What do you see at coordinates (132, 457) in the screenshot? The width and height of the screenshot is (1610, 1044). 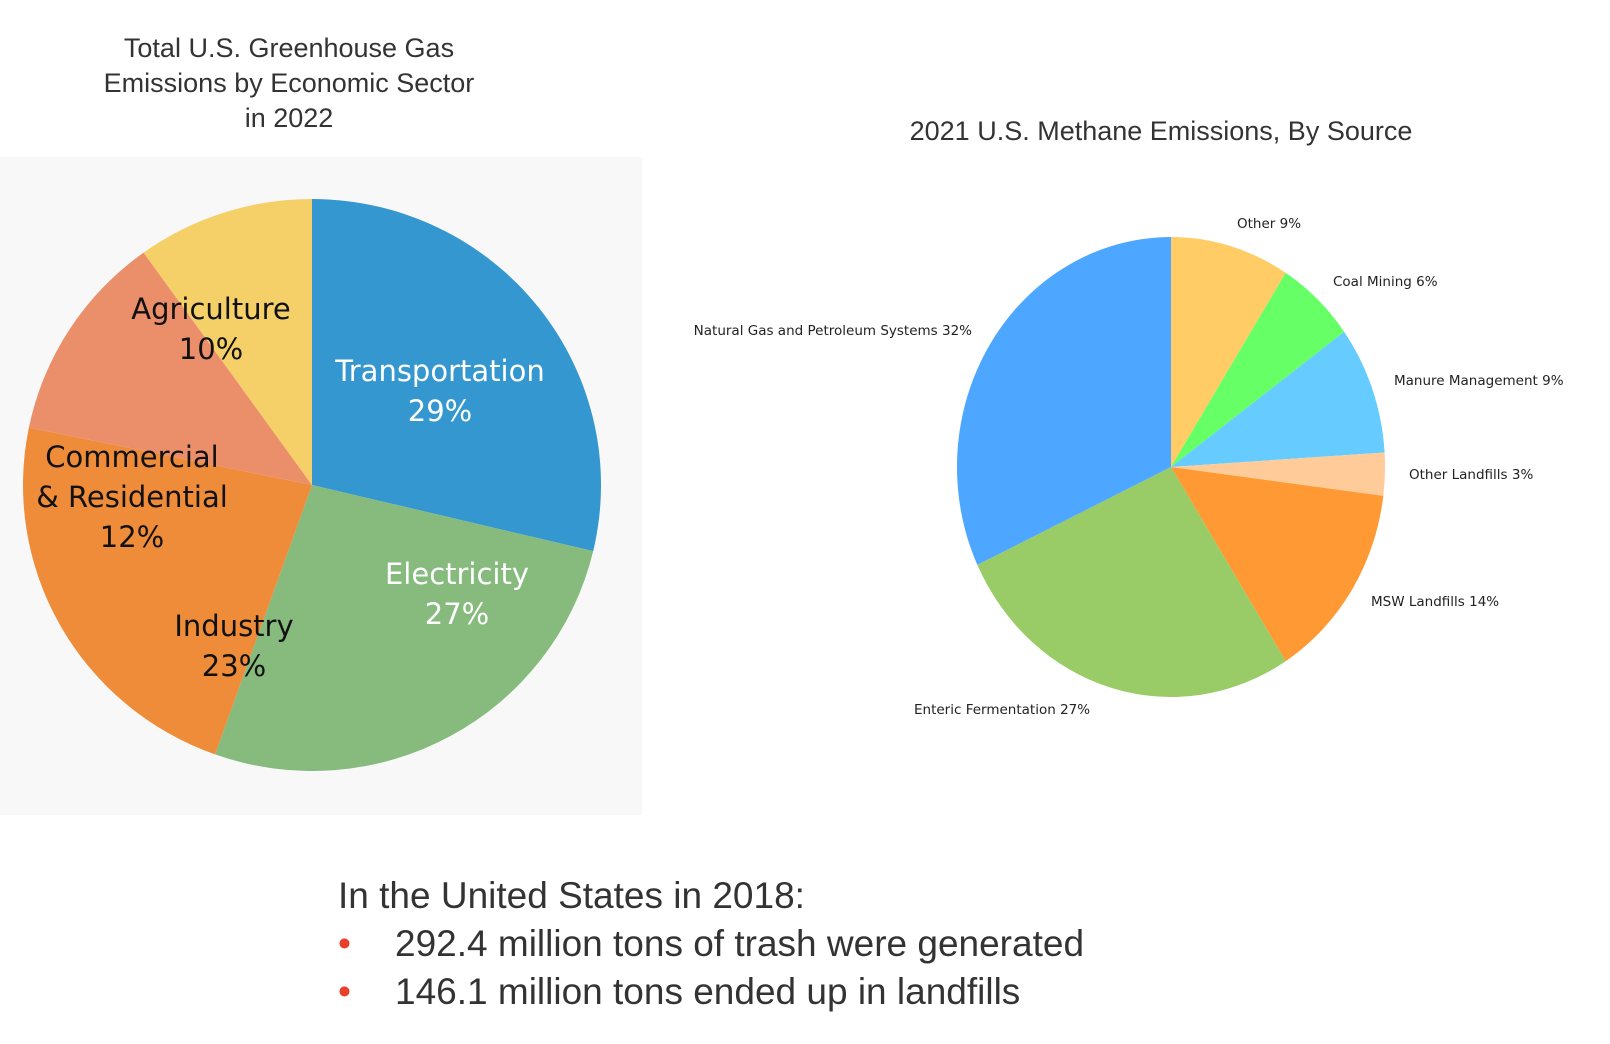 I see `slice-label-line: Commercial` at bounding box center [132, 457].